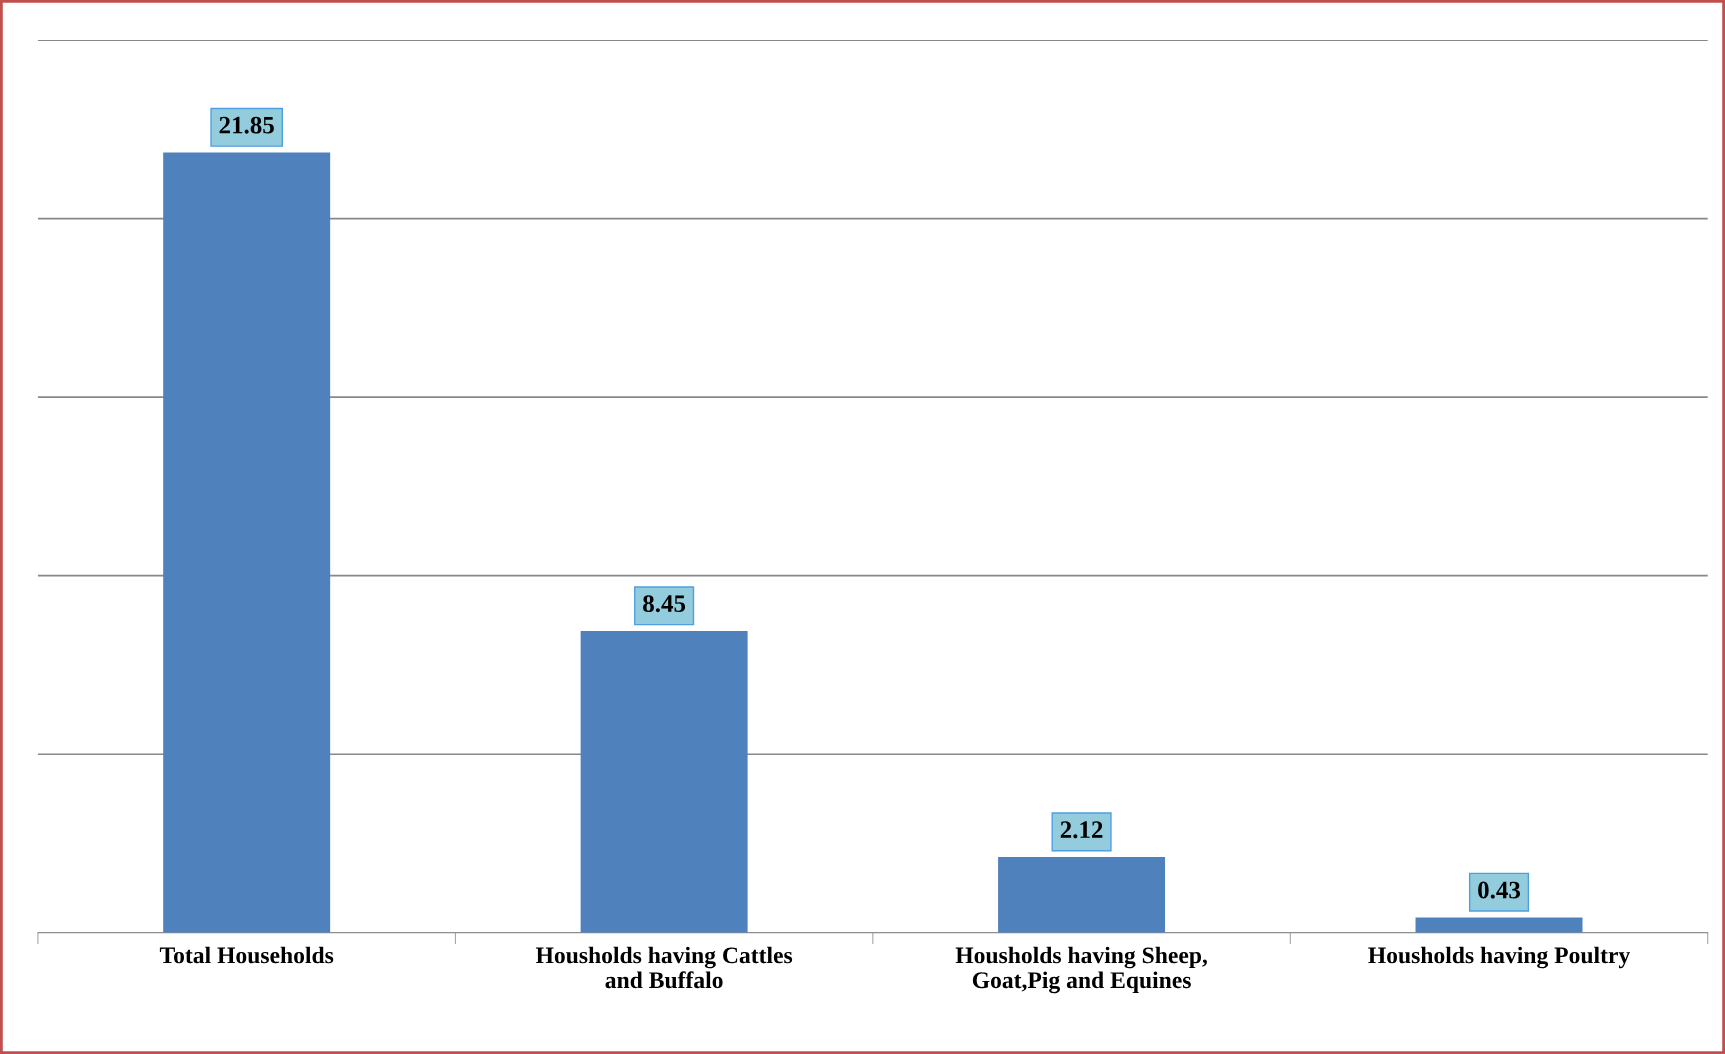 This screenshot has height=1054, width=1725. I want to click on data-label: 21.85, so click(246, 125).